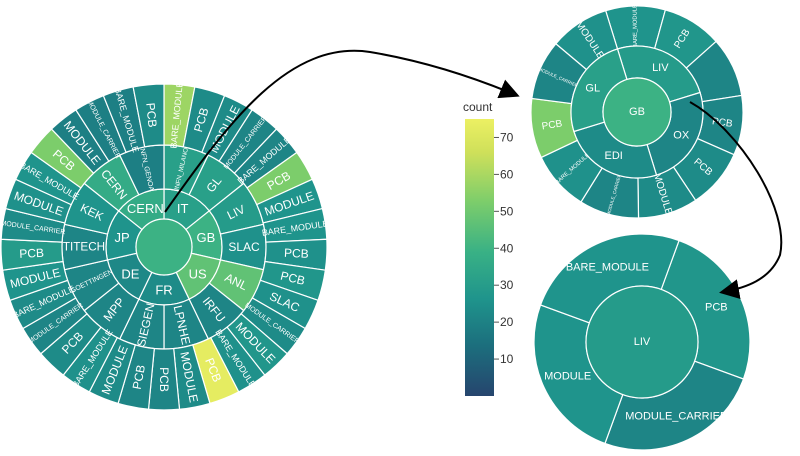 The width and height of the screenshot is (800, 456). What do you see at coordinates (244, 247) in the screenshot?
I see `label-slac: SLAC` at bounding box center [244, 247].